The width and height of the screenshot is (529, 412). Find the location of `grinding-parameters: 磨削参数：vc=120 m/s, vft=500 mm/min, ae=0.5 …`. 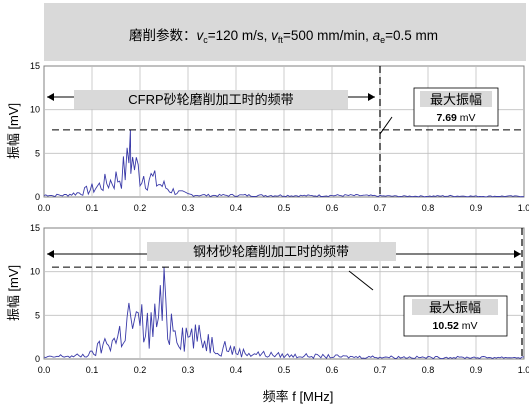

grinding-parameters: 磨削参数：vc=120 m/s, vft=500 mm/min, ae=0.5 … is located at coordinates (283, 36).